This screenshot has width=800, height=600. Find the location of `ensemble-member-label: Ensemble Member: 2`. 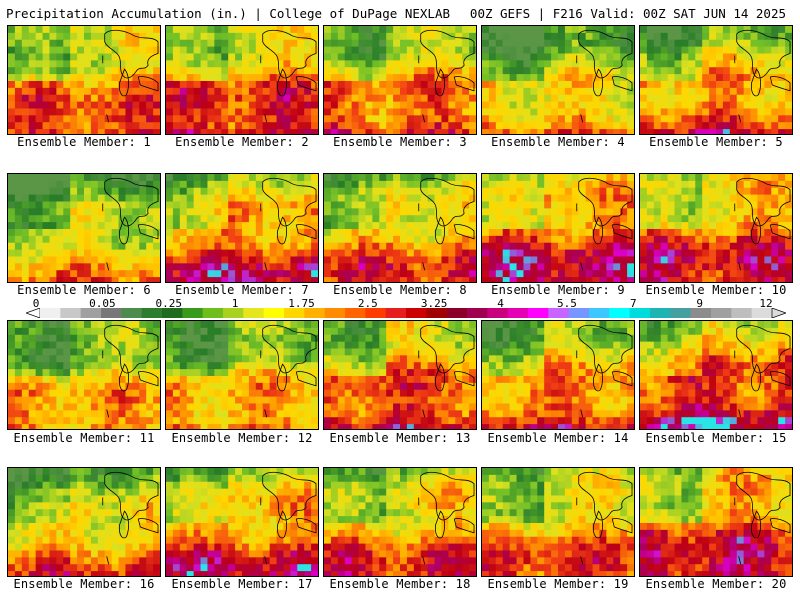

ensemble-member-label: Ensemble Member: 2 is located at coordinates (242, 142).